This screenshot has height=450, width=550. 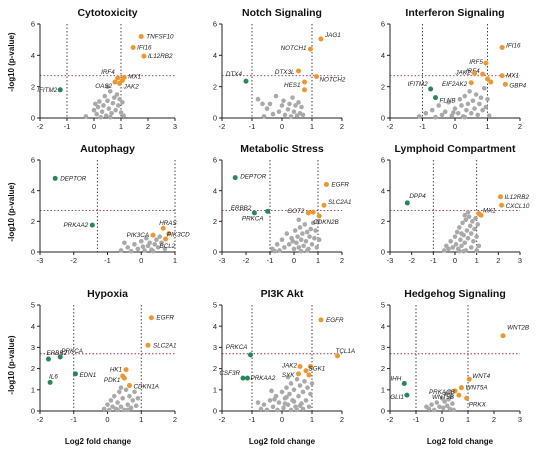 I want to click on y-tick-label: 1, so click(x=33, y=389).